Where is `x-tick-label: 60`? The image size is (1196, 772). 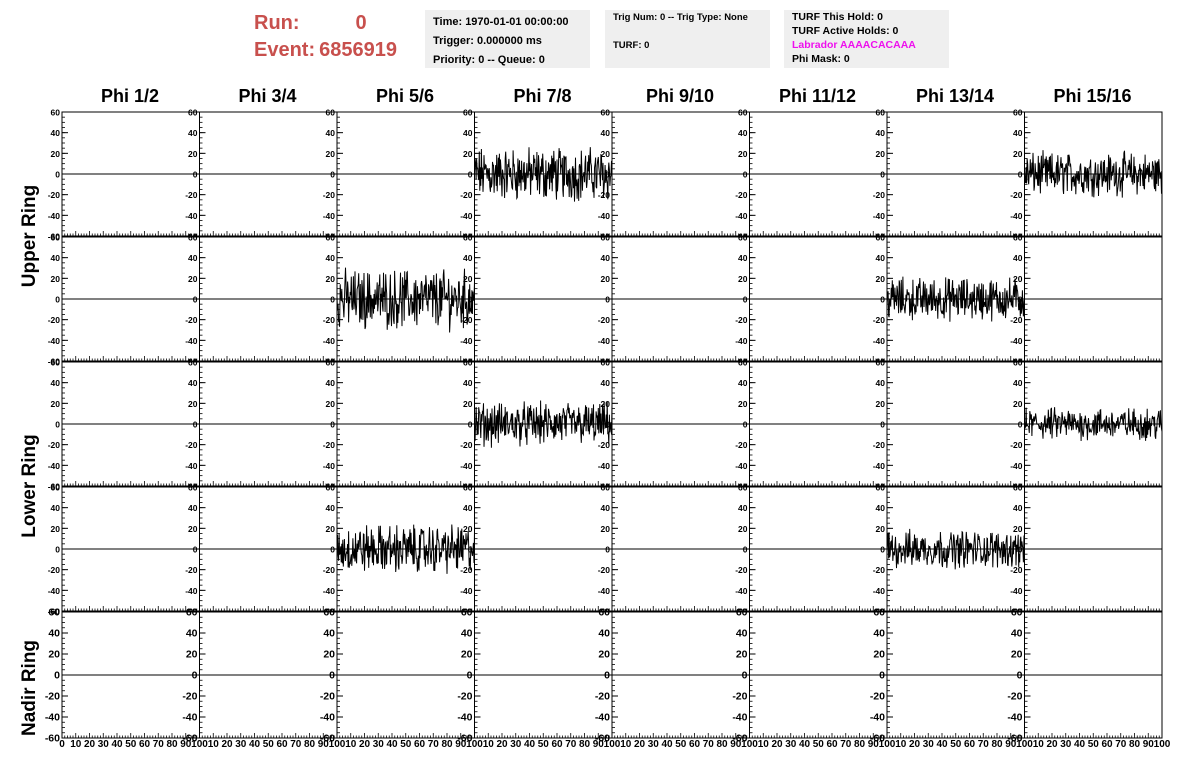
x-tick-label: 60 is located at coordinates (695, 744).